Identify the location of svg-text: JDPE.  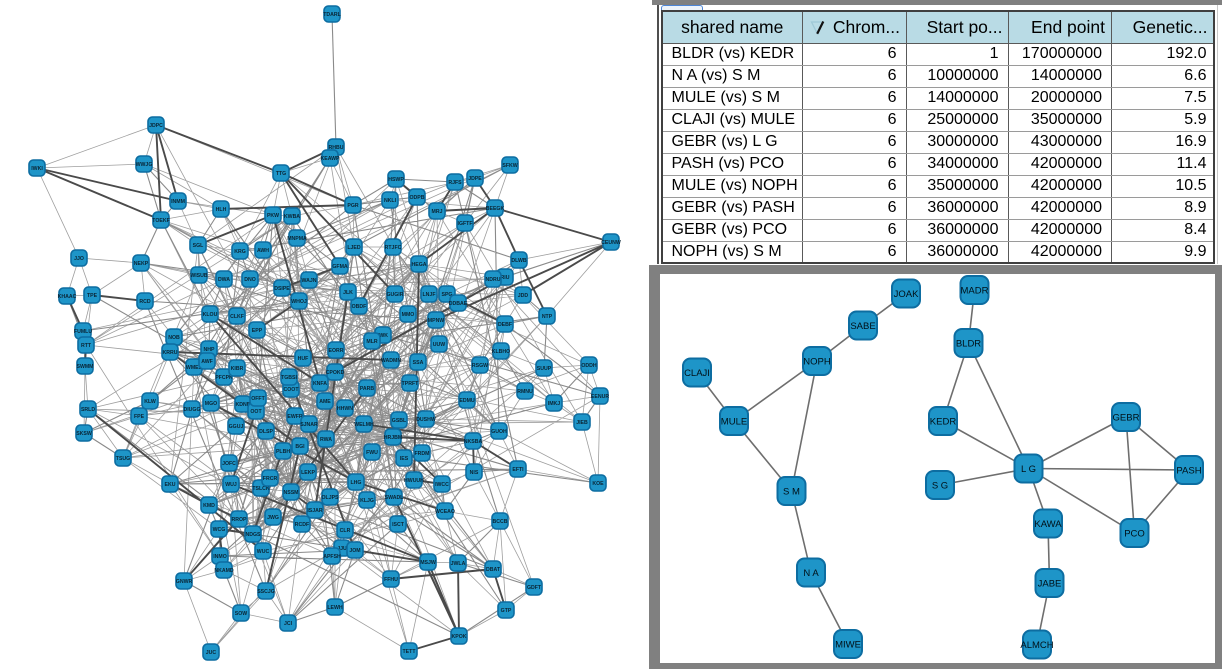
(475, 179).